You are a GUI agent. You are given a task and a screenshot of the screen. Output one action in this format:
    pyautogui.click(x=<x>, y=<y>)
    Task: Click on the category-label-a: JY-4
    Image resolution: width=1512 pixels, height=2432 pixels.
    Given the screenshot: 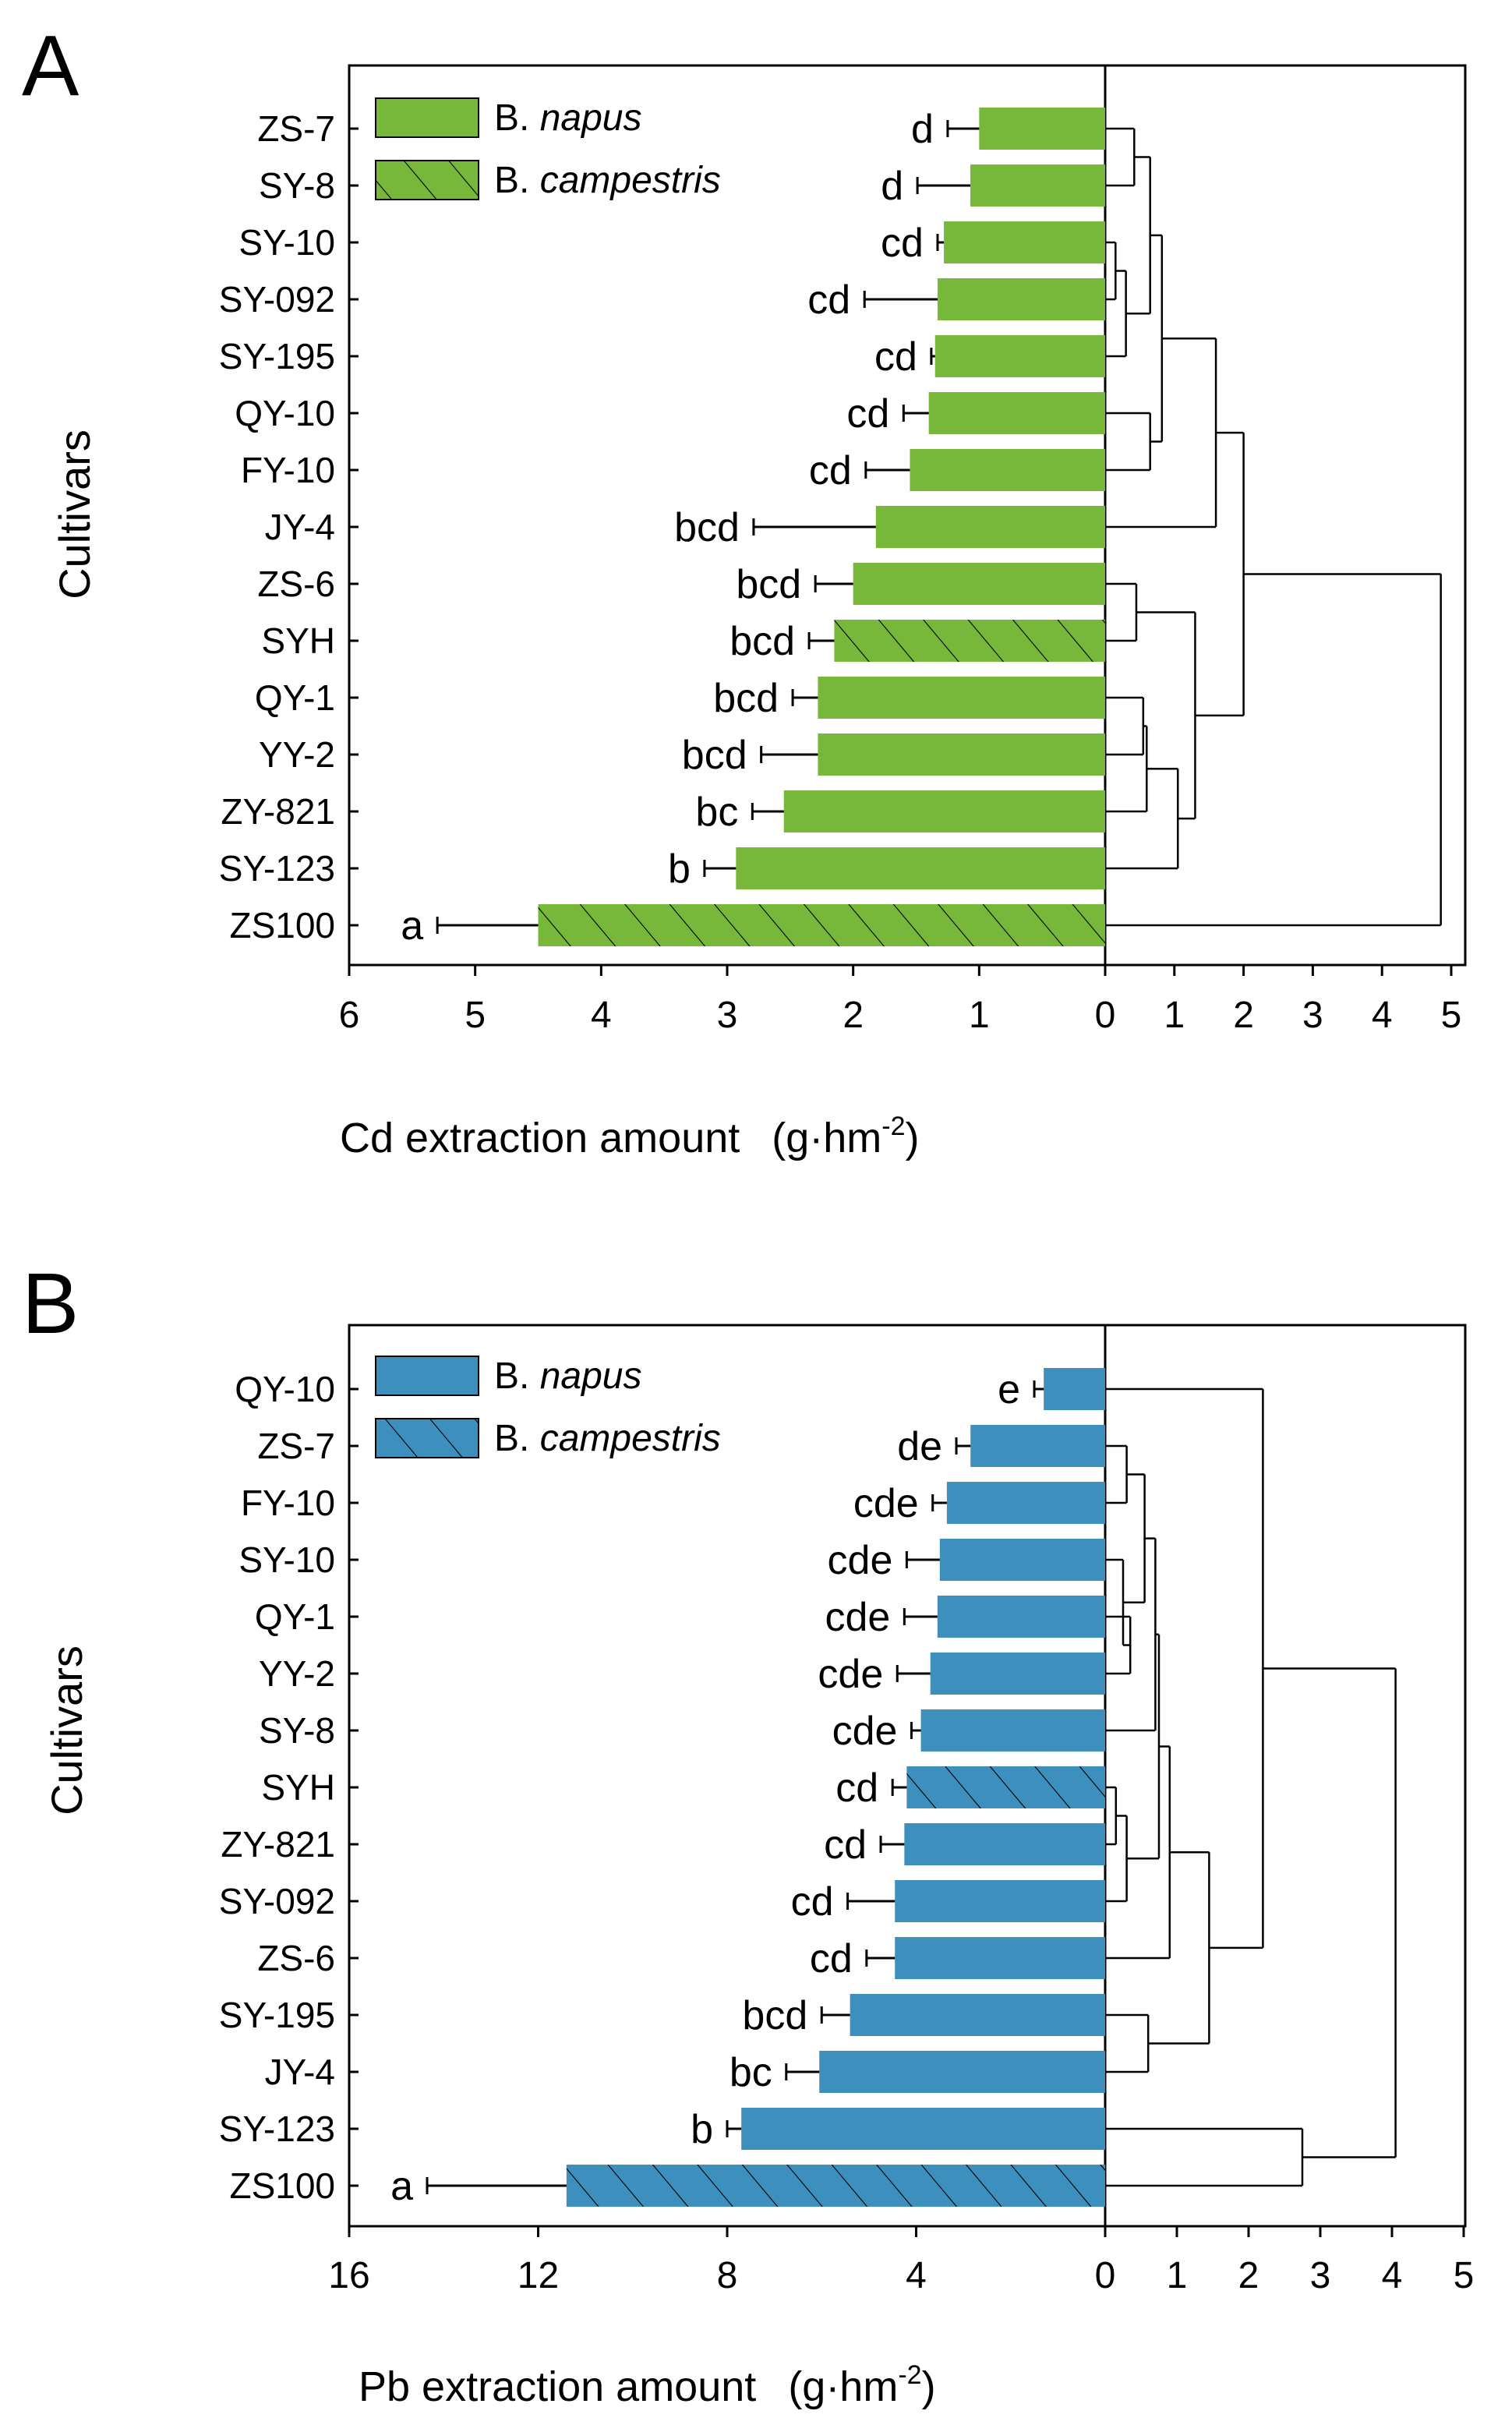 What is the action you would take?
    pyautogui.click(x=300, y=527)
    